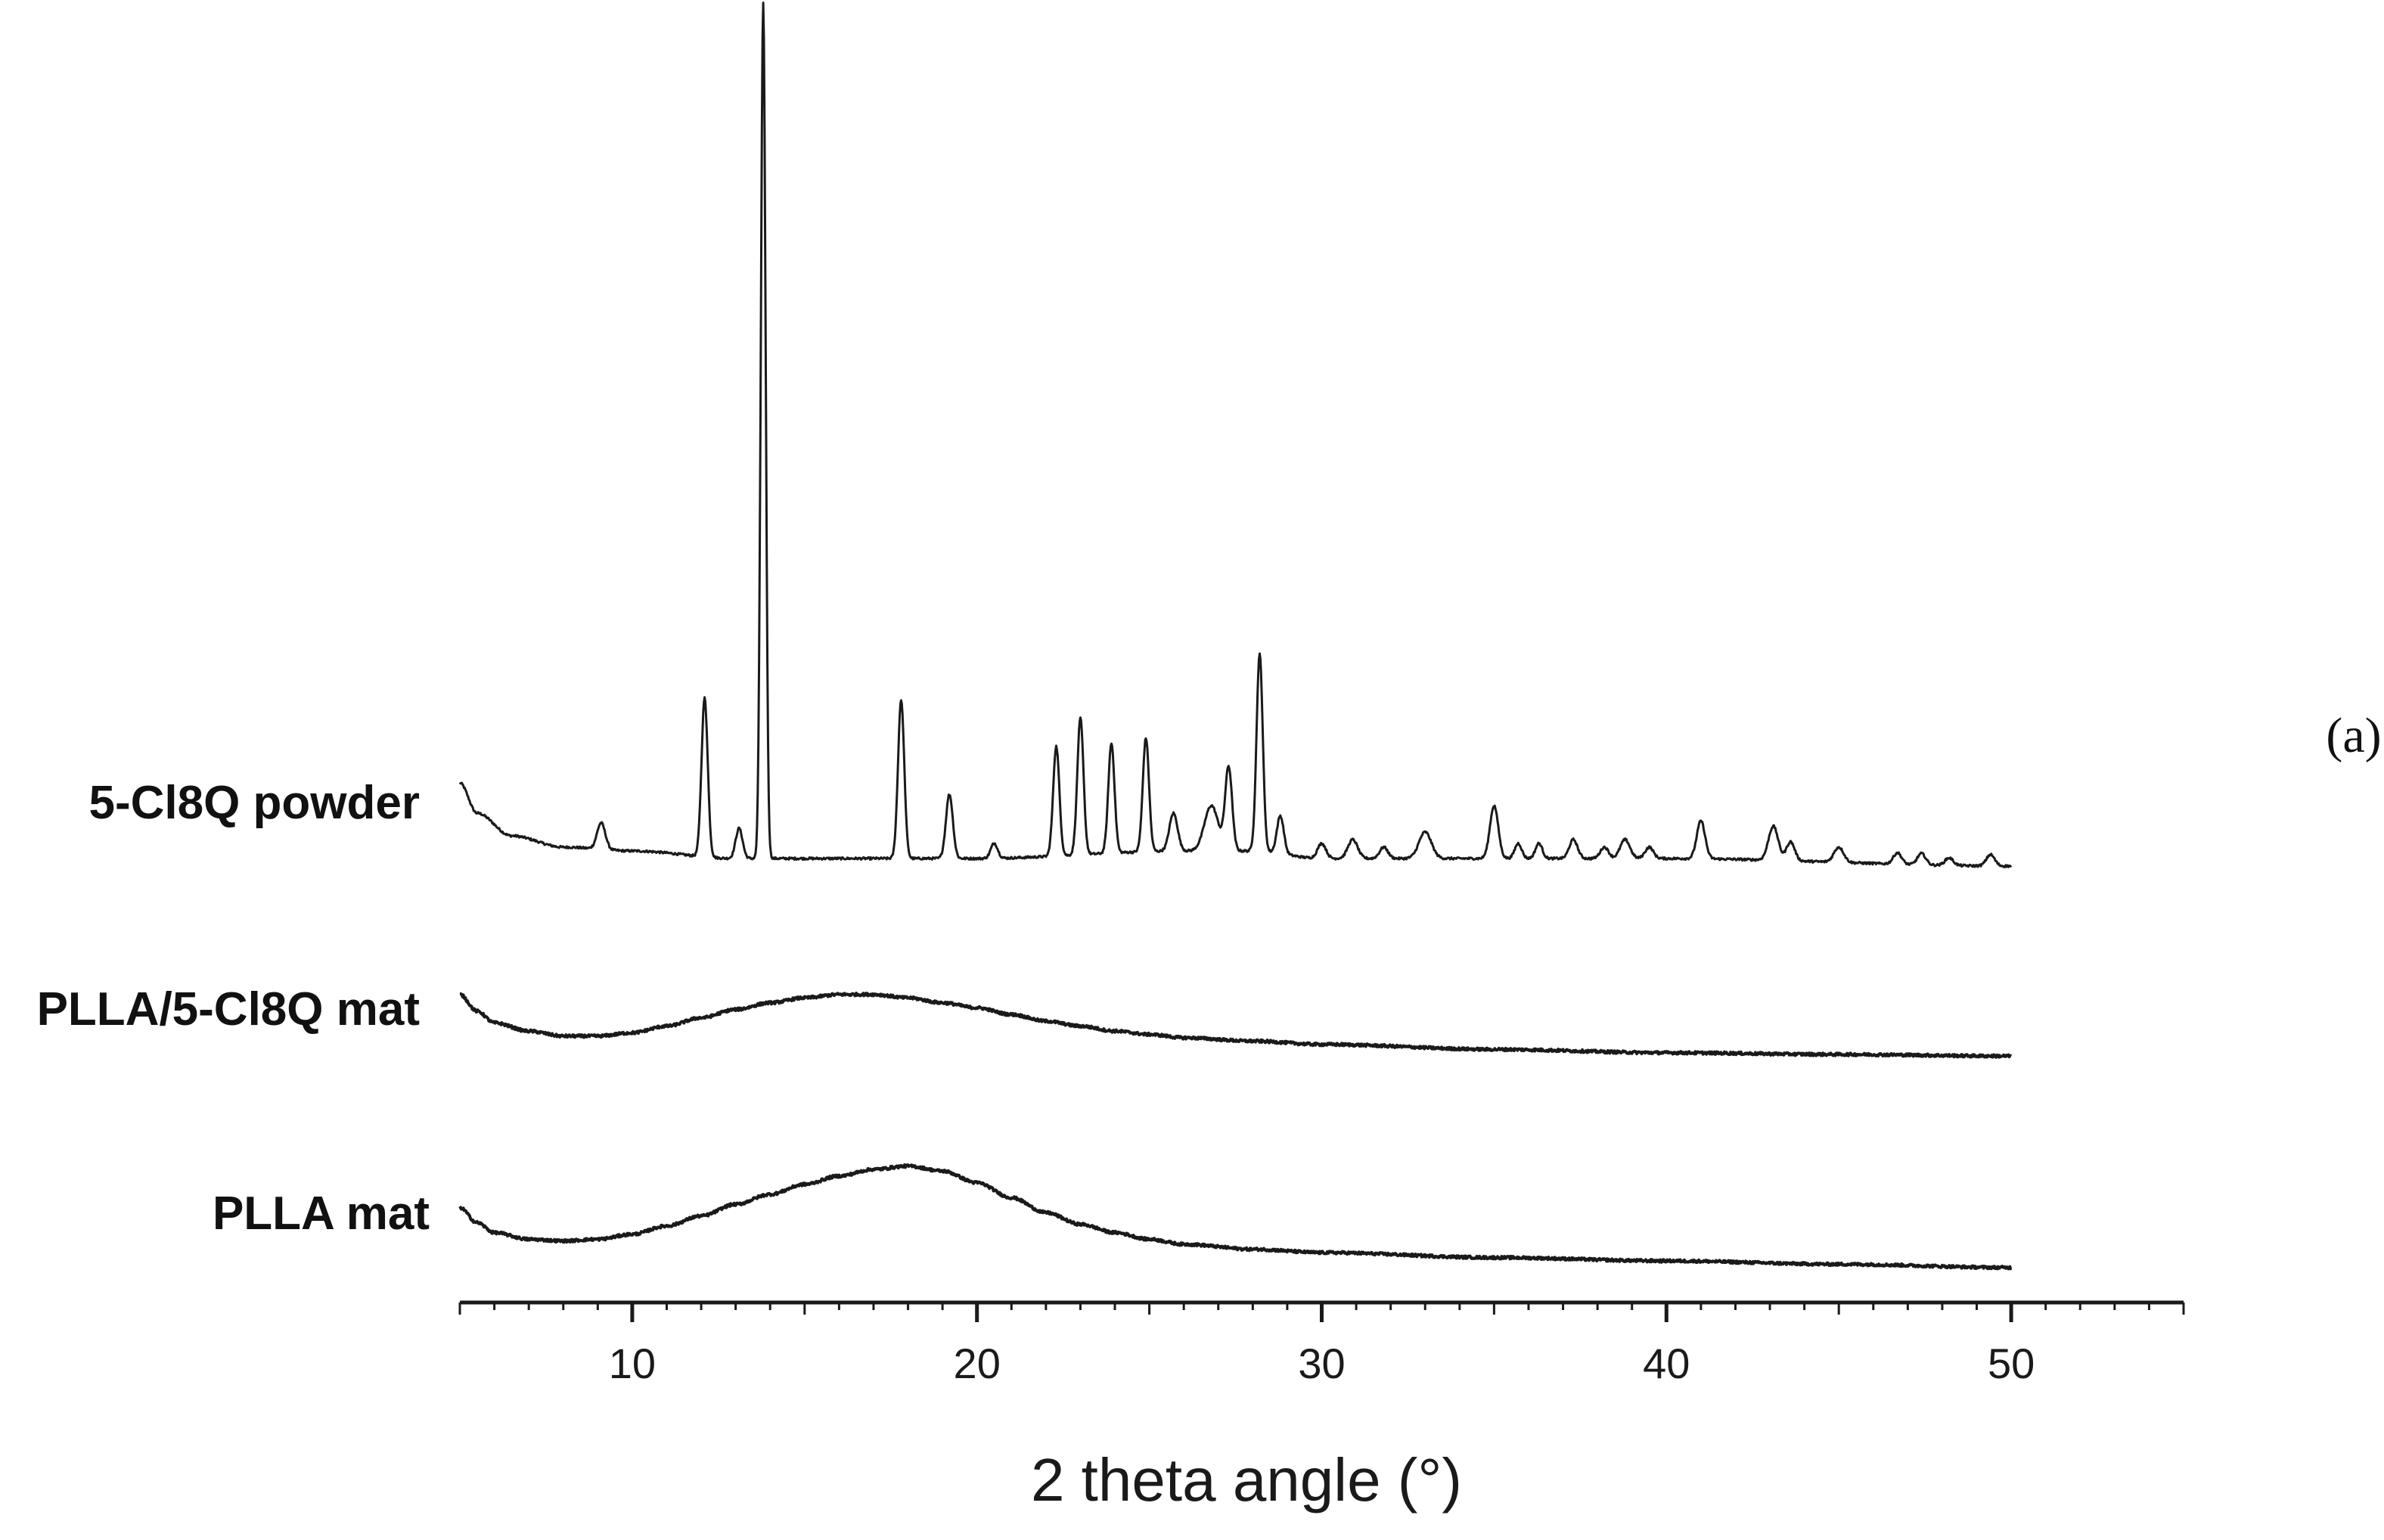 This screenshot has height=1540, width=2384. I want to click on x-tick-label: 10, so click(632, 1364).